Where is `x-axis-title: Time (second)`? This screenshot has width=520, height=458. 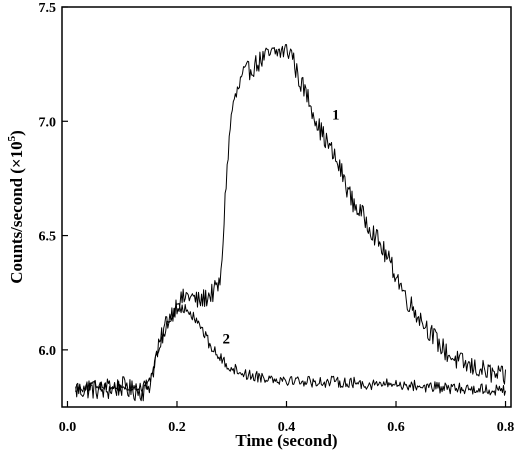
x-axis-title: Time (second) is located at coordinates (286, 440).